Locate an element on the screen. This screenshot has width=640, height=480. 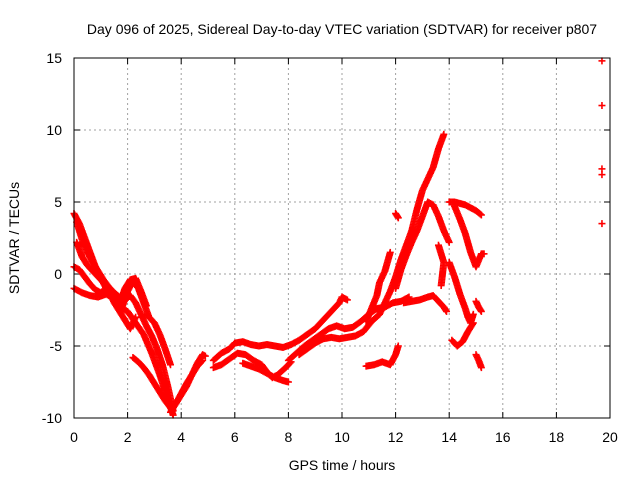
y-axis-label: SDTVAR / TECUs is located at coordinates (14, 238).